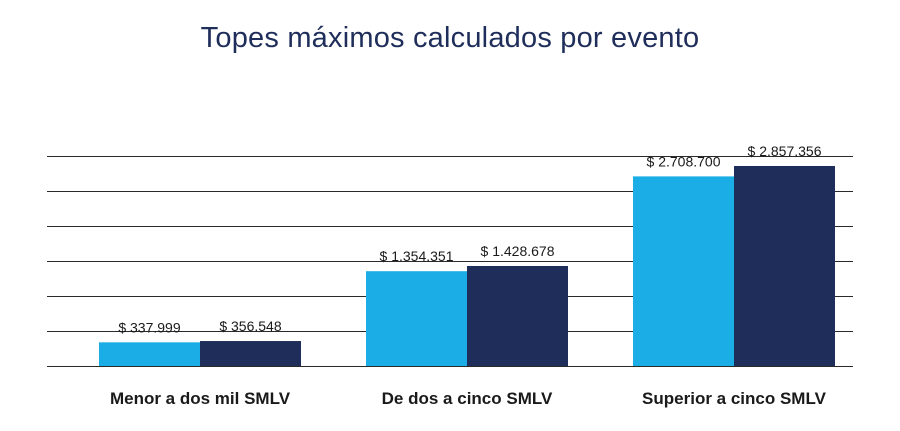  Describe the element at coordinates (467, 398) in the screenshot. I see `category-label: De dos a cinco SMLV` at that location.